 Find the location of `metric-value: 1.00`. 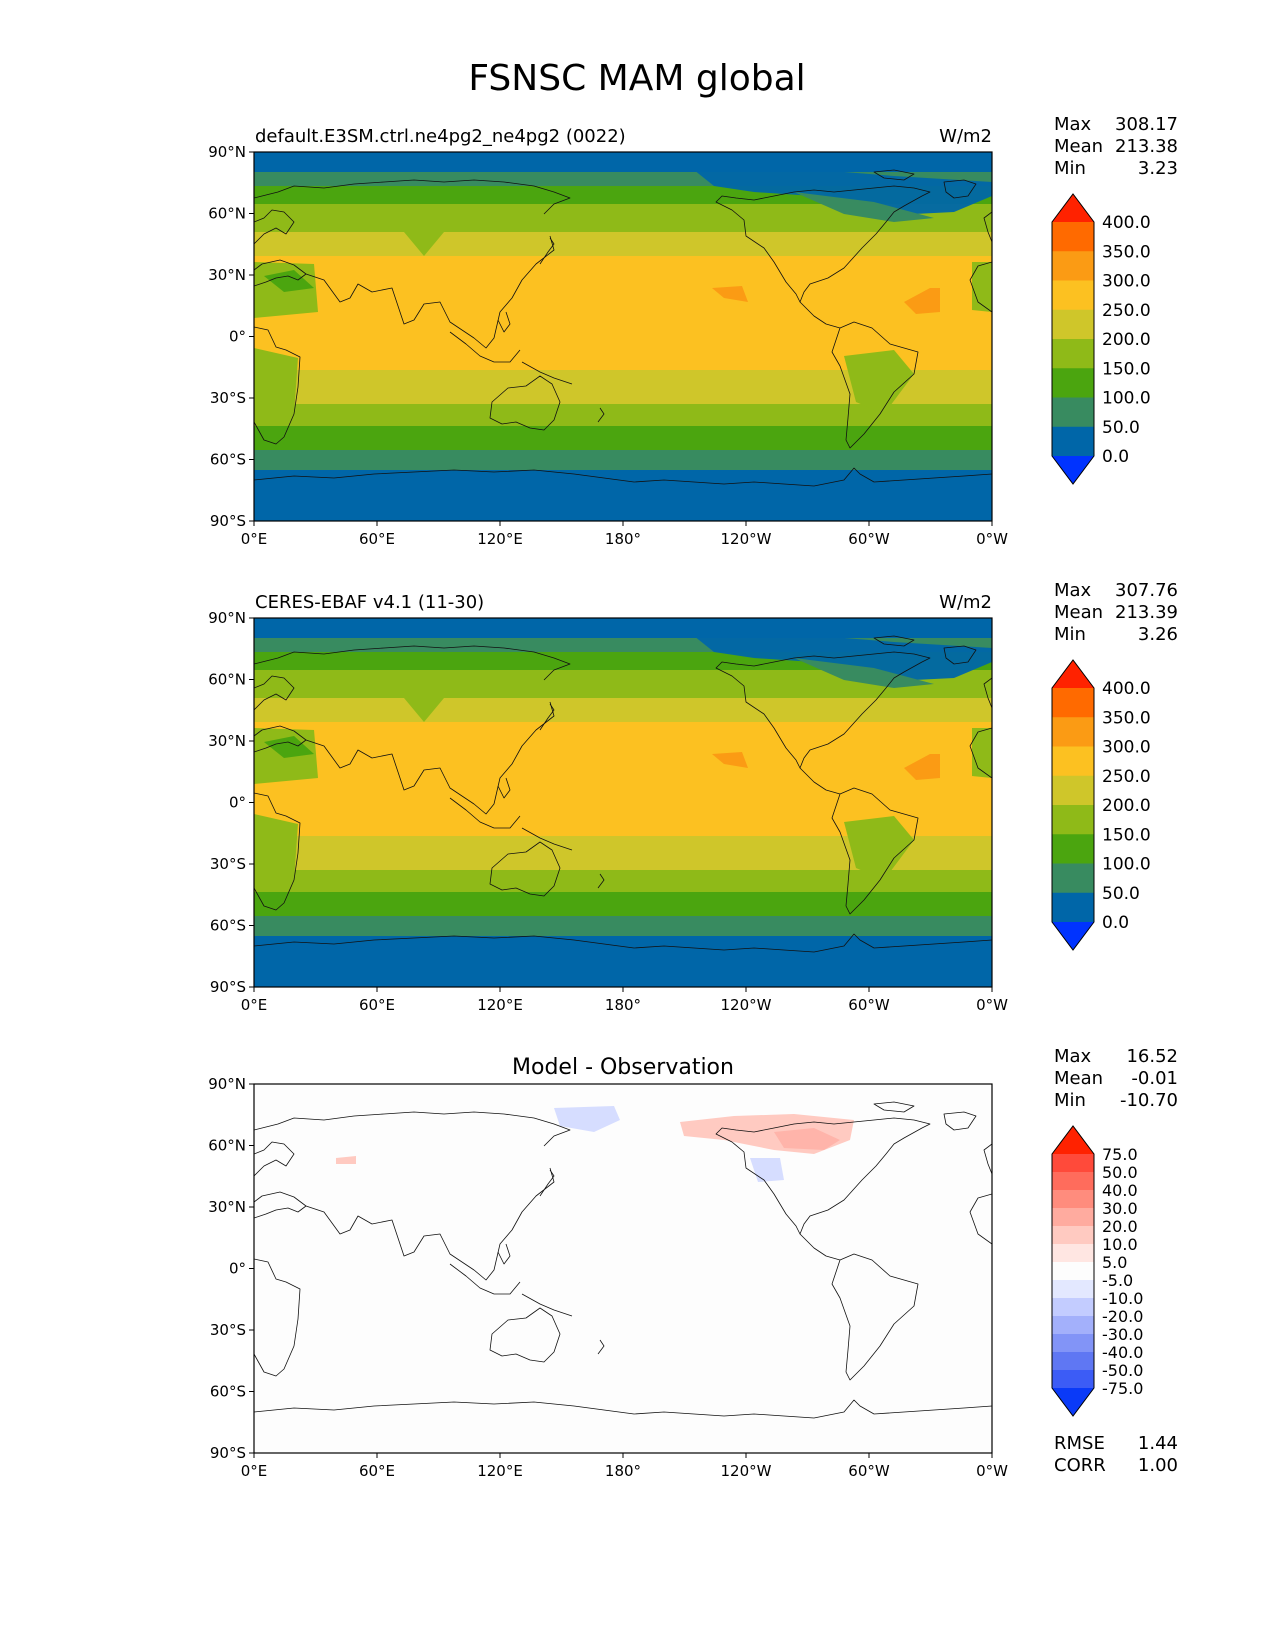

metric-value: 1.00 is located at coordinates (1158, 1465).